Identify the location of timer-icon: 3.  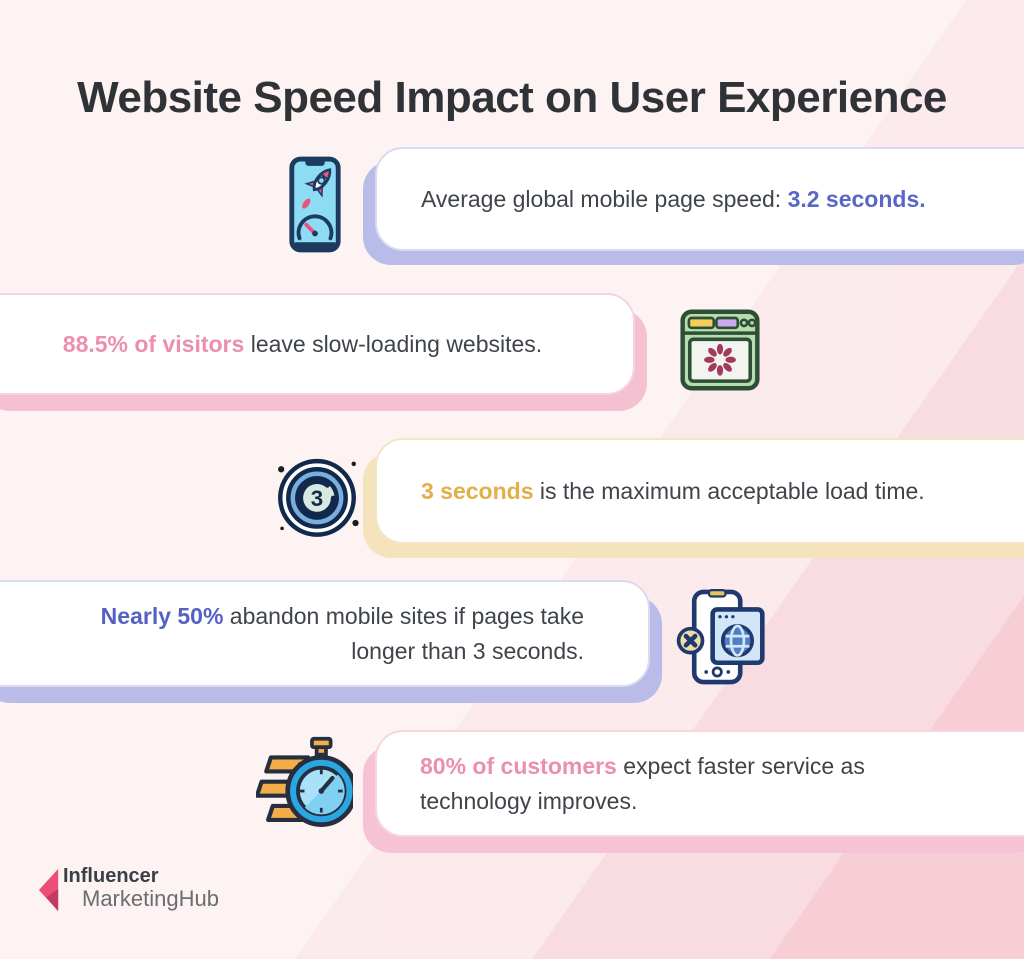
(317, 499).